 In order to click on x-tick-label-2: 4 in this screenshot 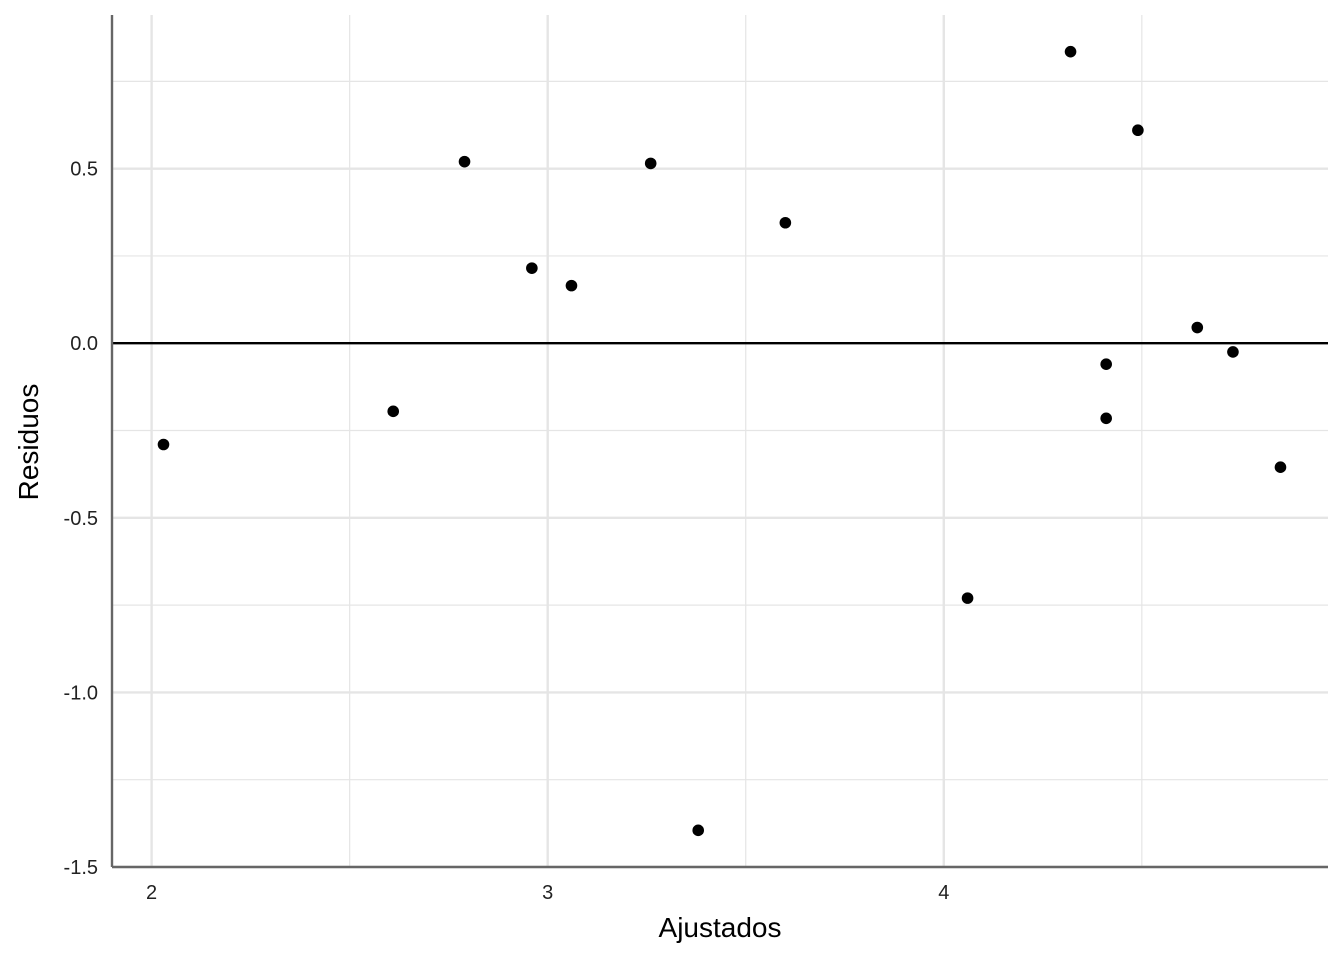, I will do `click(943, 893)`.